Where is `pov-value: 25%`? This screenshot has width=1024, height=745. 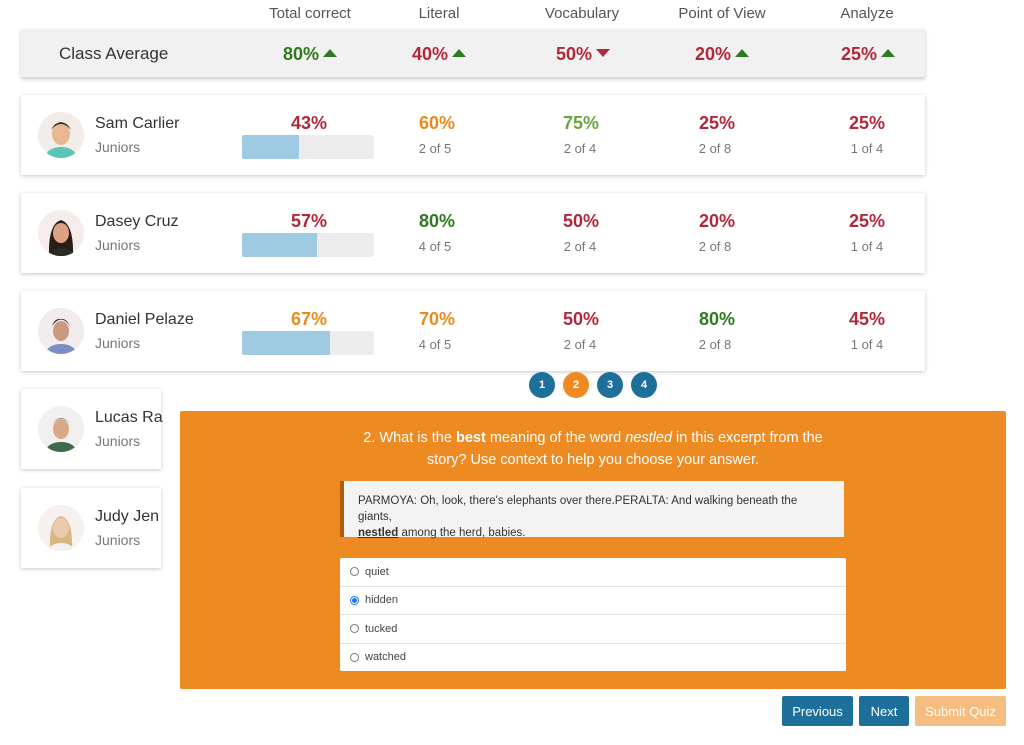
pov-value: 25% is located at coordinates (717, 123).